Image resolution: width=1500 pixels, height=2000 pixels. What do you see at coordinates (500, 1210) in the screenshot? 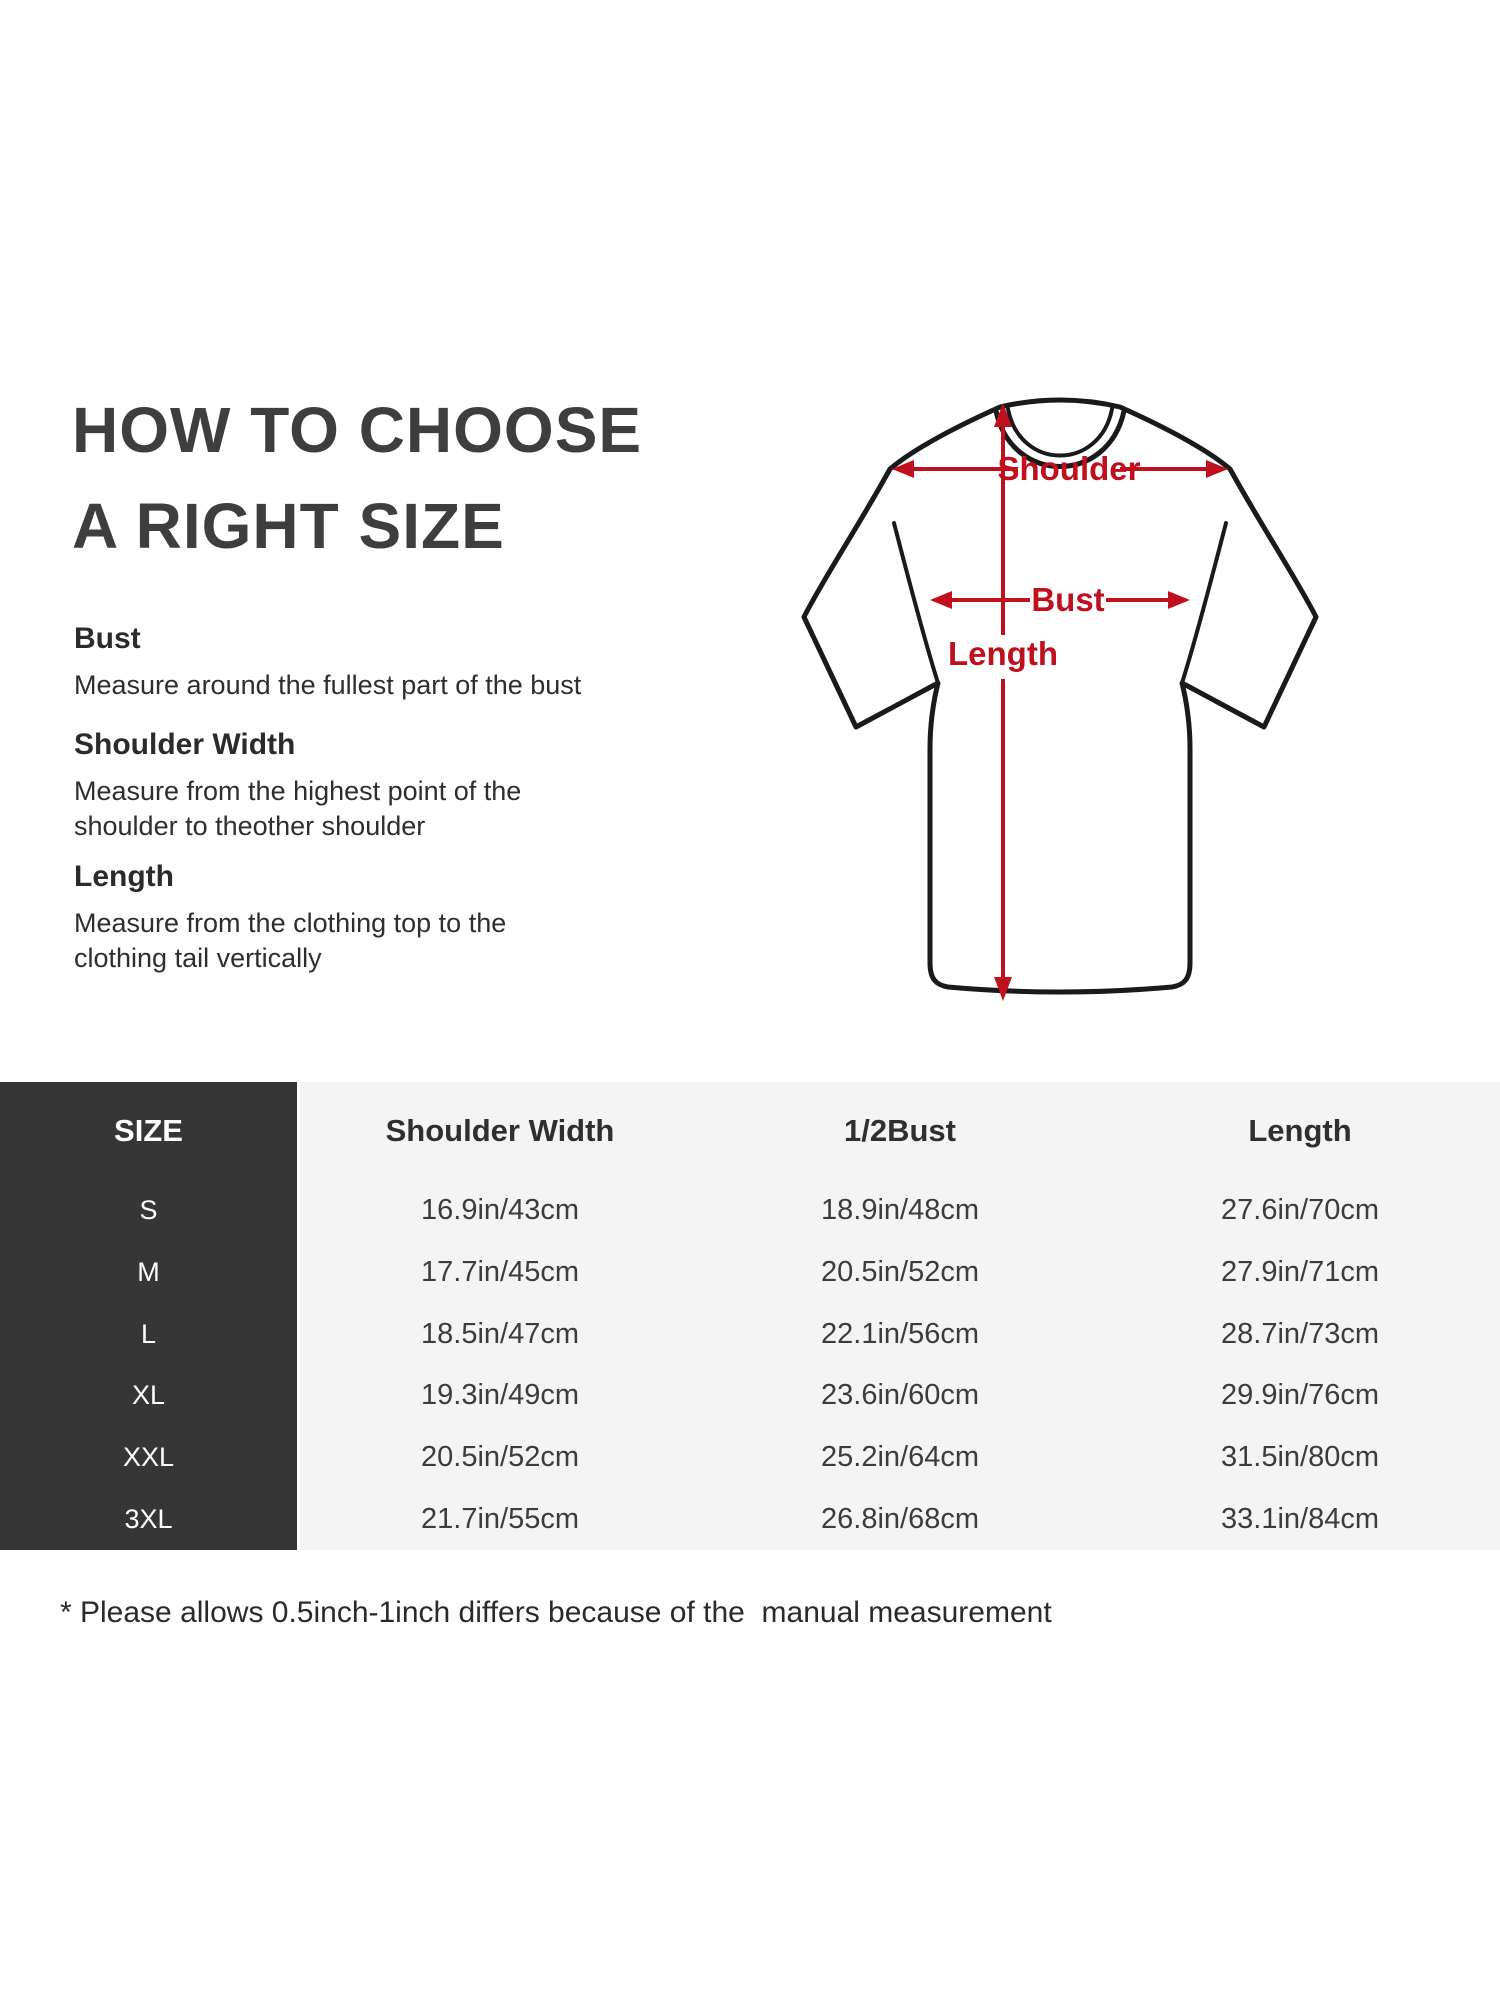
I see `shoulder-value: 16.9in/43cm` at bounding box center [500, 1210].